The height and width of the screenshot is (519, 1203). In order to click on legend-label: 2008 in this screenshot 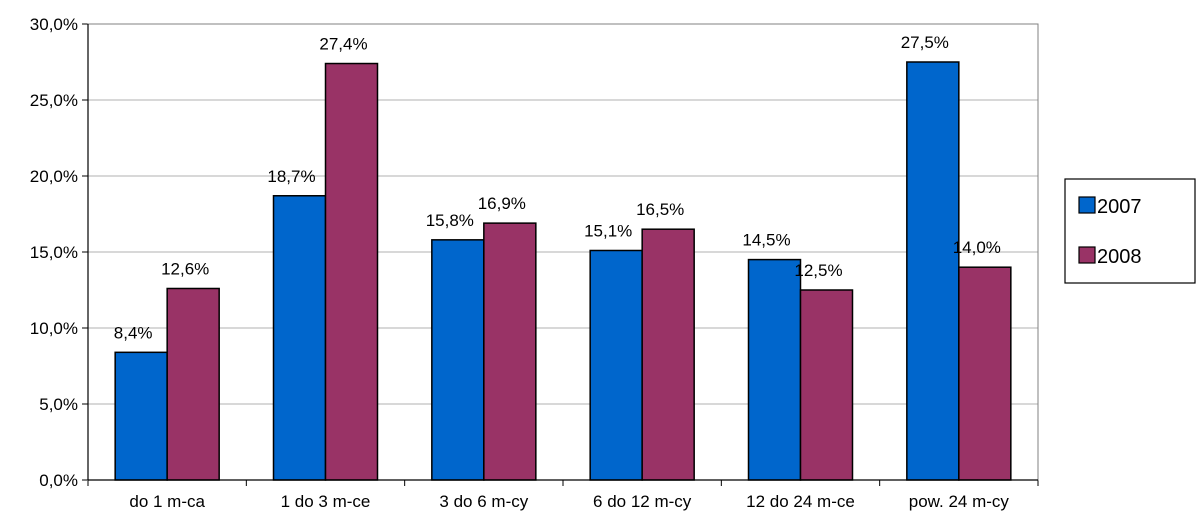, I will do `click(1119, 257)`.